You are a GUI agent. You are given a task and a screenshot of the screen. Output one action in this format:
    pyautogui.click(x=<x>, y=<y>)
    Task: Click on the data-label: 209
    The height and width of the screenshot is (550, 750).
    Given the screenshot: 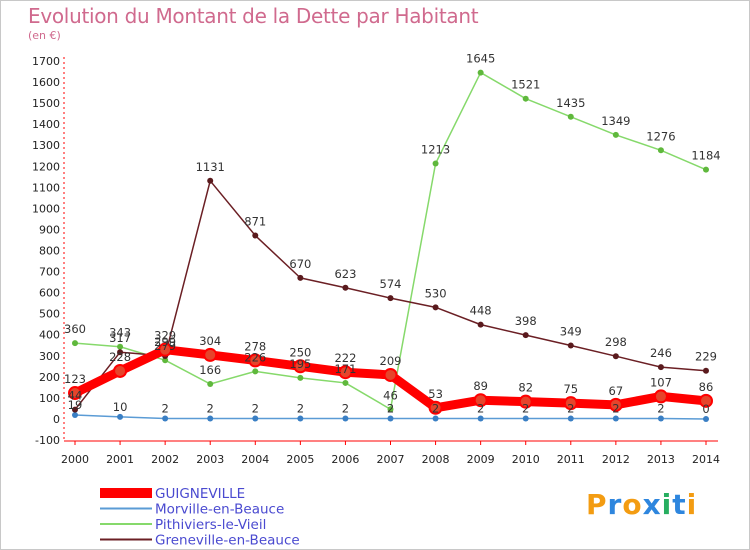 What is the action you would take?
    pyautogui.click(x=391, y=361)
    